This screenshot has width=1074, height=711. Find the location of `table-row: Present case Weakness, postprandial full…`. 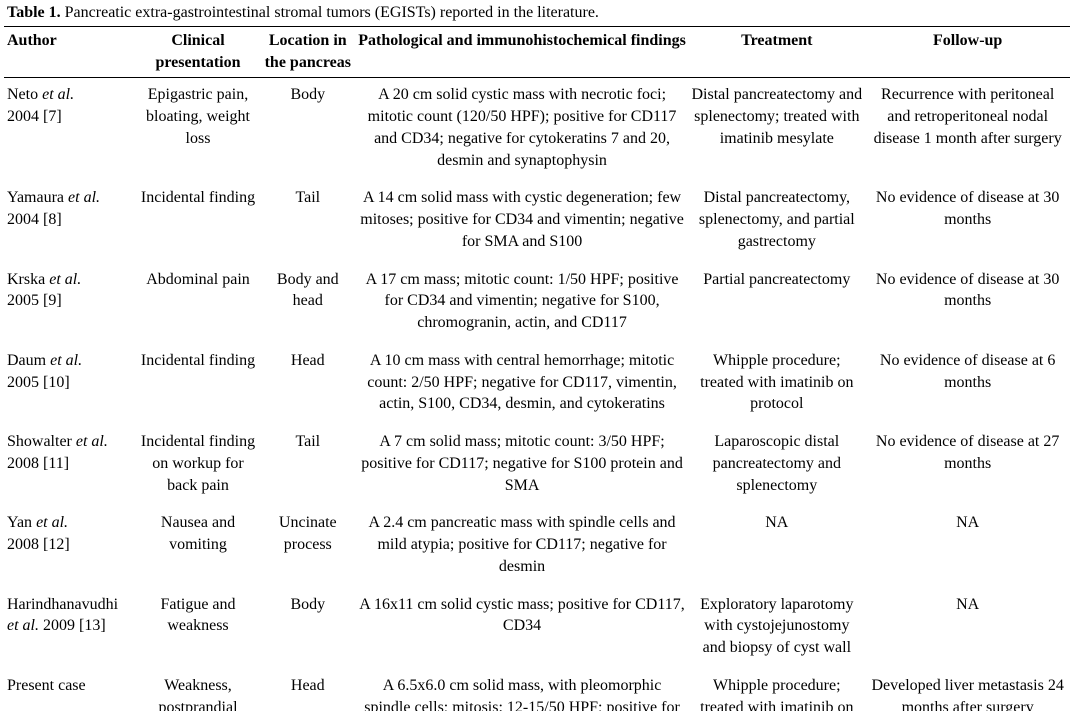

table-row: Present case Weakness, postprandial full… is located at coordinates (537, 690).